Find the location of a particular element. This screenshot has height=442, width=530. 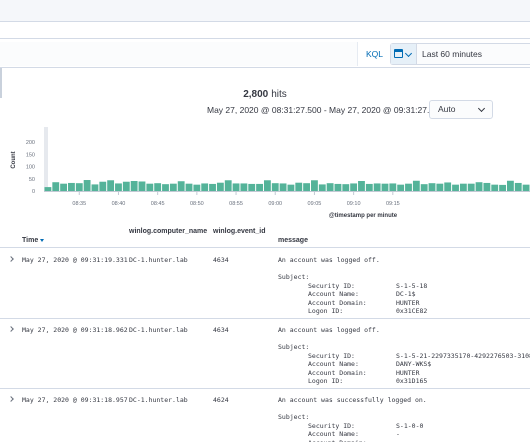

quick-select-button is located at coordinates (404, 54).